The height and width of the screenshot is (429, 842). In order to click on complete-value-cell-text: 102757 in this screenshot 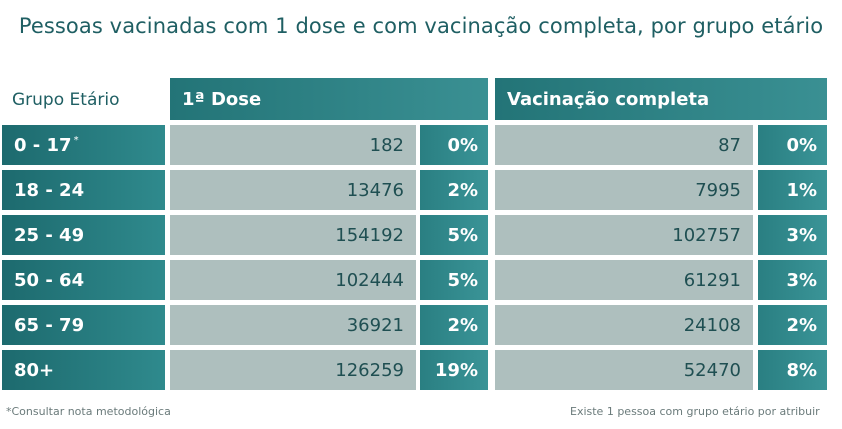, I will do `click(706, 235)`.